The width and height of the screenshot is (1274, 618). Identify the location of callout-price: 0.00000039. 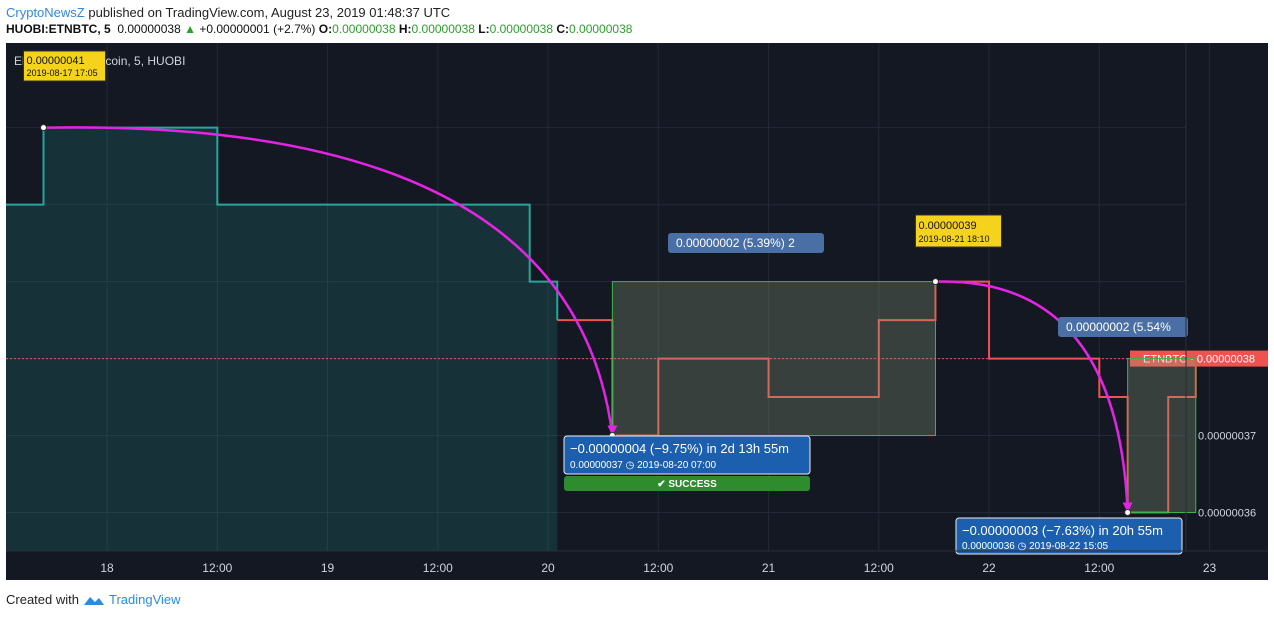
(947, 226).